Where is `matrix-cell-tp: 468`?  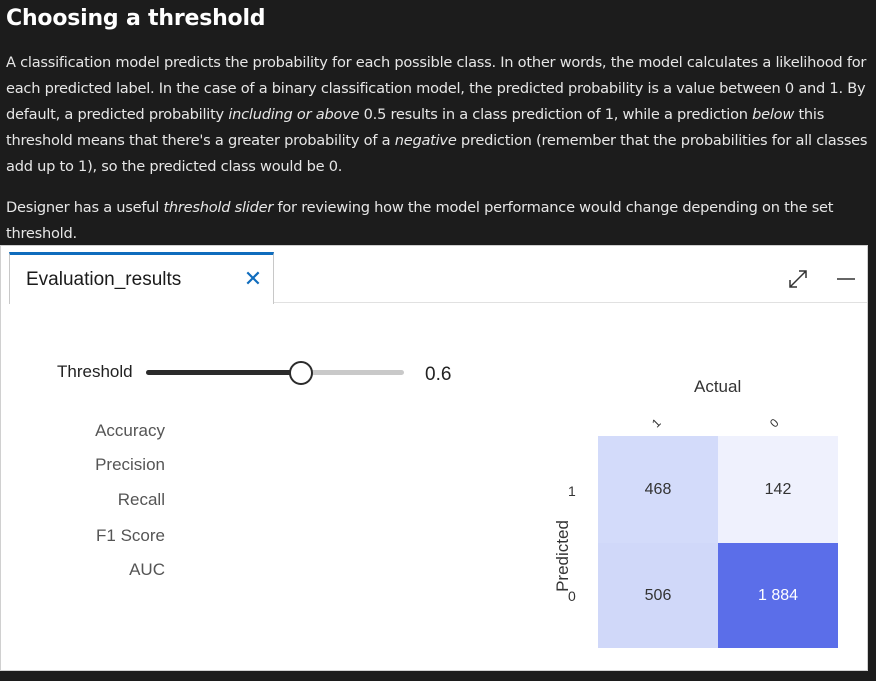 matrix-cell-tp: 468 is located at coordinates (658, 489).